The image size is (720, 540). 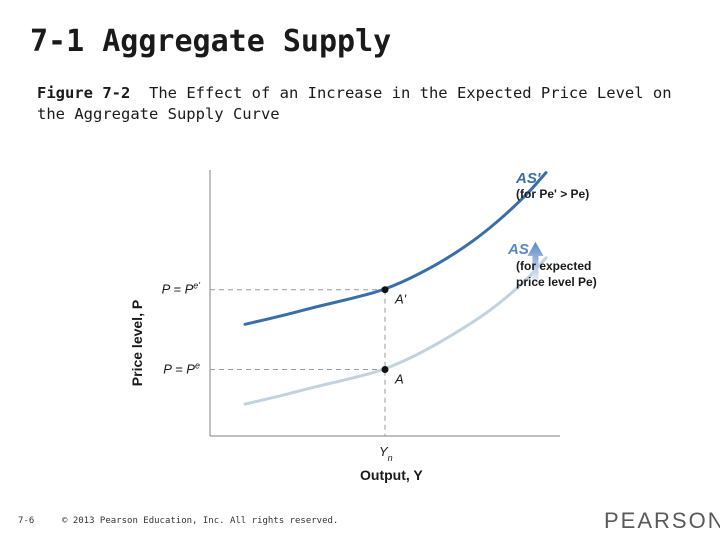 I want to click on series-note-as-line1: (for expected, so click(x=553, y=266).